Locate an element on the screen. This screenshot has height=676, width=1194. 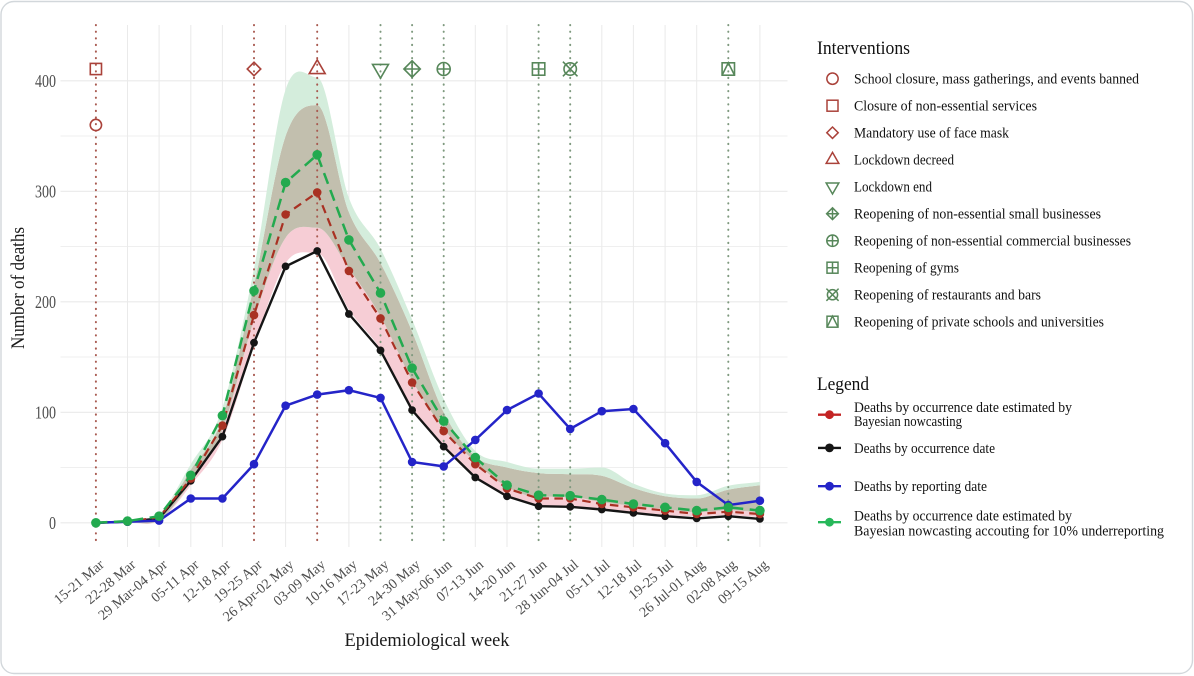
svg-text:Reopening of restaurants and b: Reopening of restaurants and bars is located at coordinates (947, 296).